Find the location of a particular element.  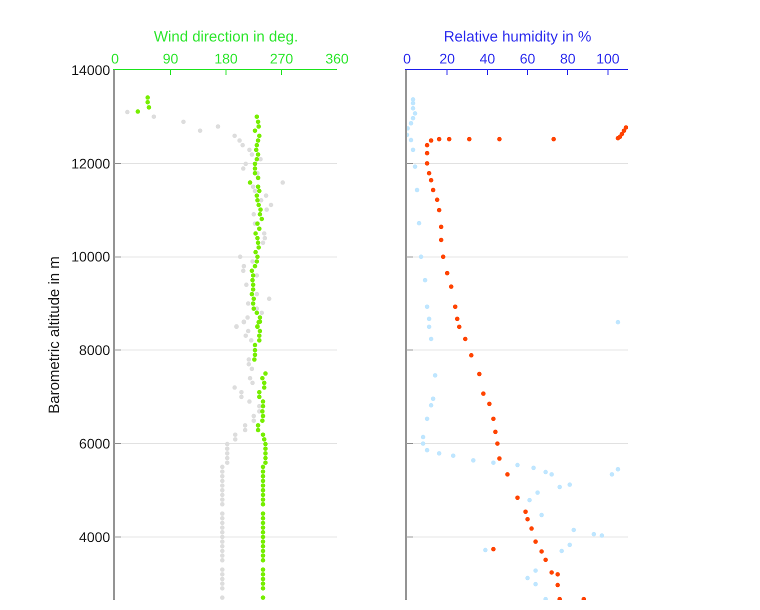

x-tick-label: 40 is located at coordinates (488, 58).